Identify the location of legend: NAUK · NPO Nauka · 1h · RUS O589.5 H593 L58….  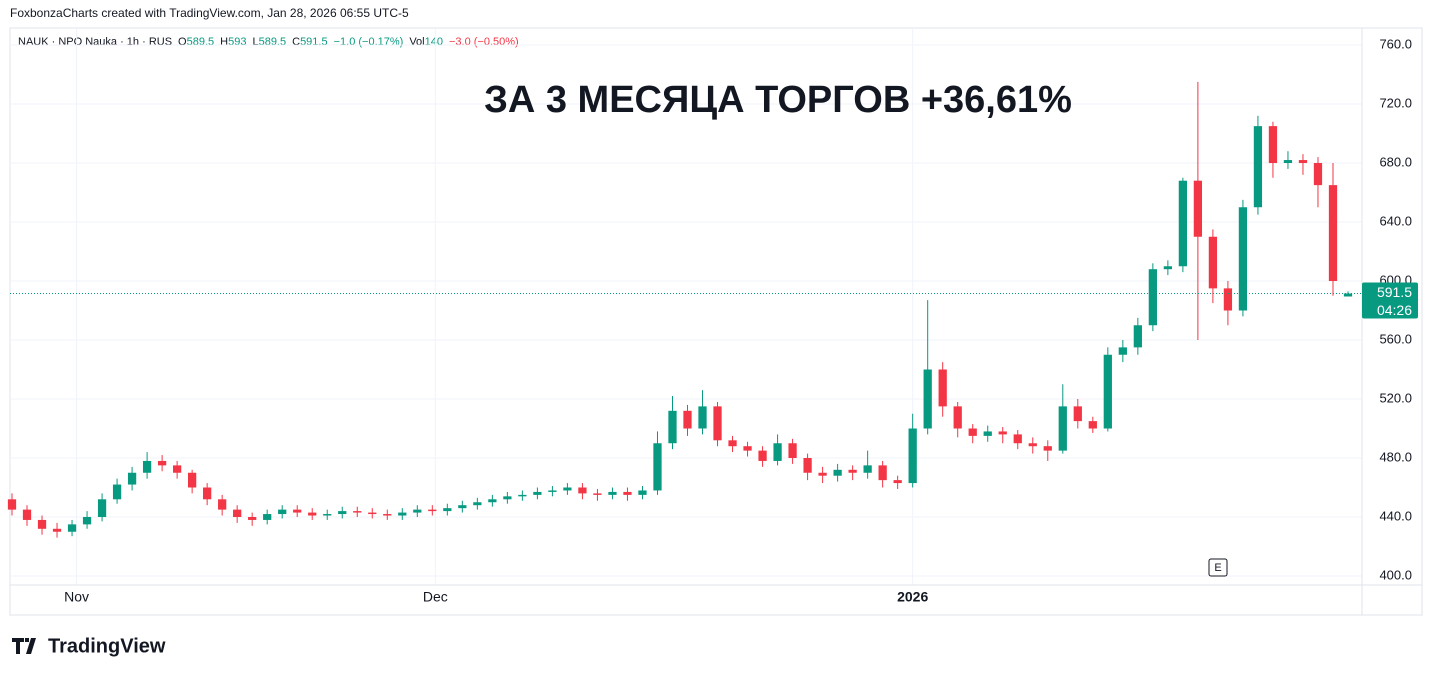
(268, 42).